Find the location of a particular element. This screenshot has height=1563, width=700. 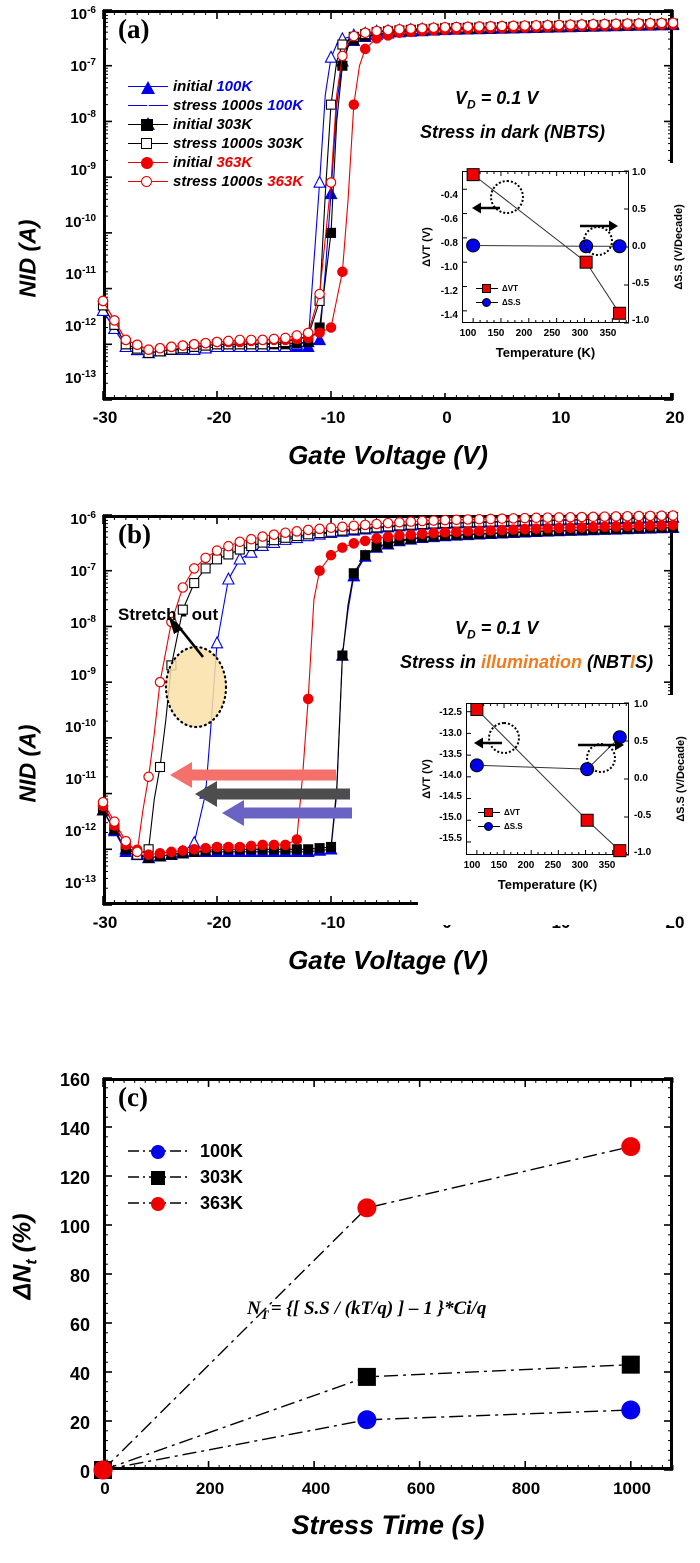

panel-b-ytick: 10⁻¹³ is located at coordinates (80, 883).